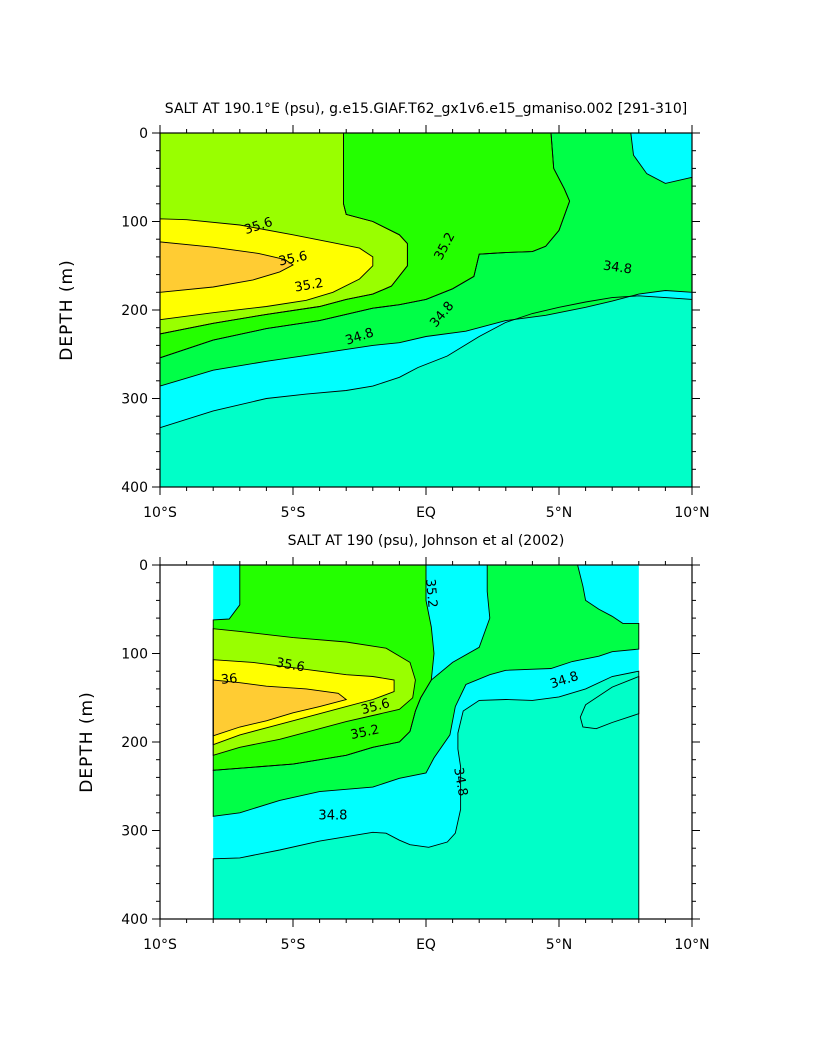 This screenshot has height=1055, width=818. I want to click on chart-title: SALT AT 190 (psu), Johnson et al (2002), so click(426, 541).